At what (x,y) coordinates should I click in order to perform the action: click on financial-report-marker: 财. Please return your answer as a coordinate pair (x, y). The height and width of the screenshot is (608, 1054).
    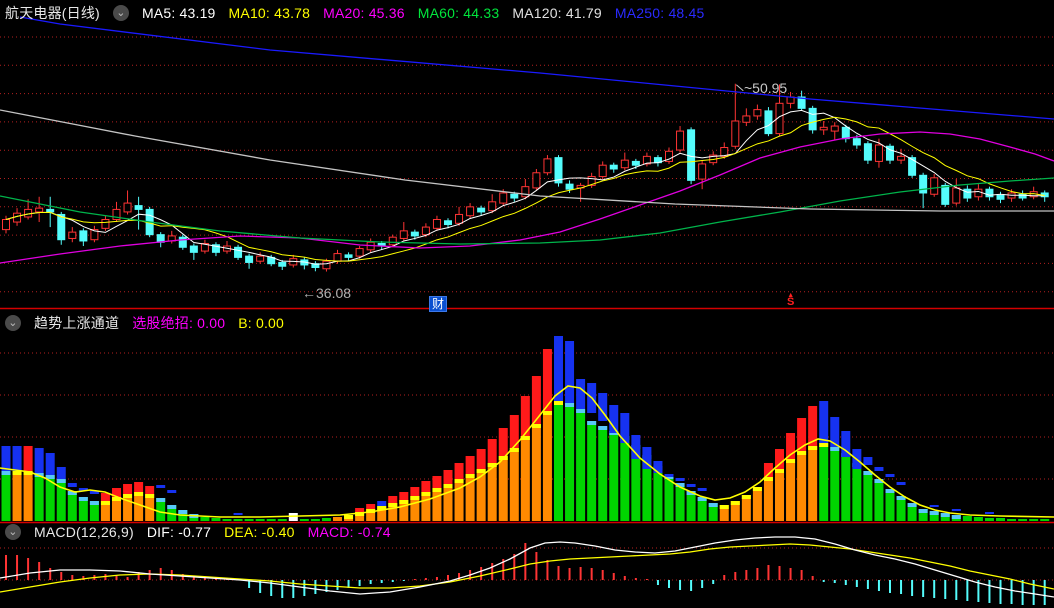
    Looking at the image, I should click on (438, 304).